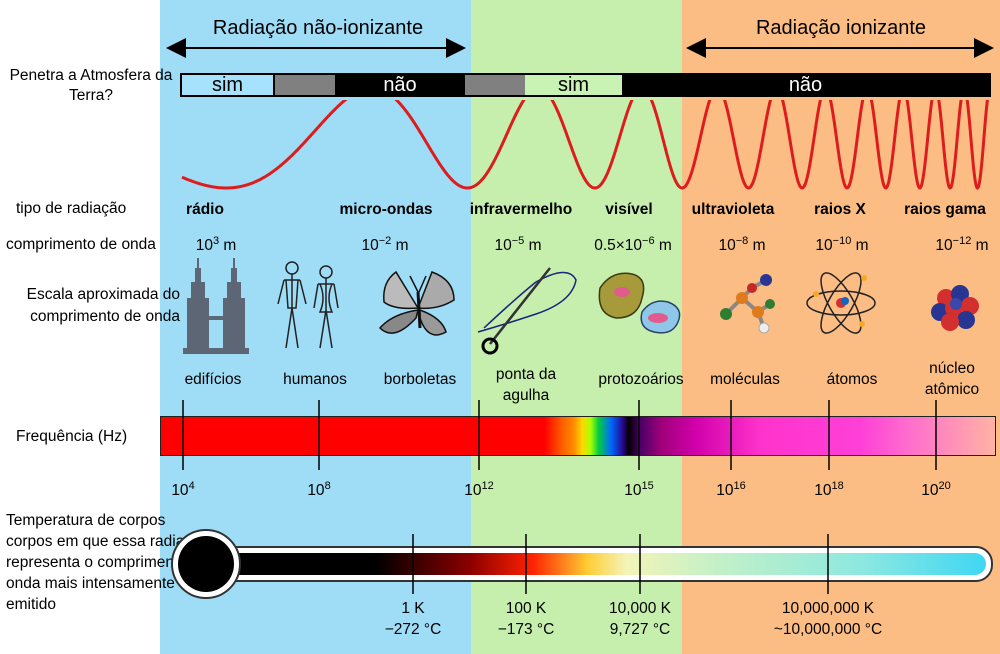 This screenshot has width=1000, height=654. Describe the element at coordinates (71, 208) in the screenshot. I see `radiation-type-label: tipo de radiação` at that location.